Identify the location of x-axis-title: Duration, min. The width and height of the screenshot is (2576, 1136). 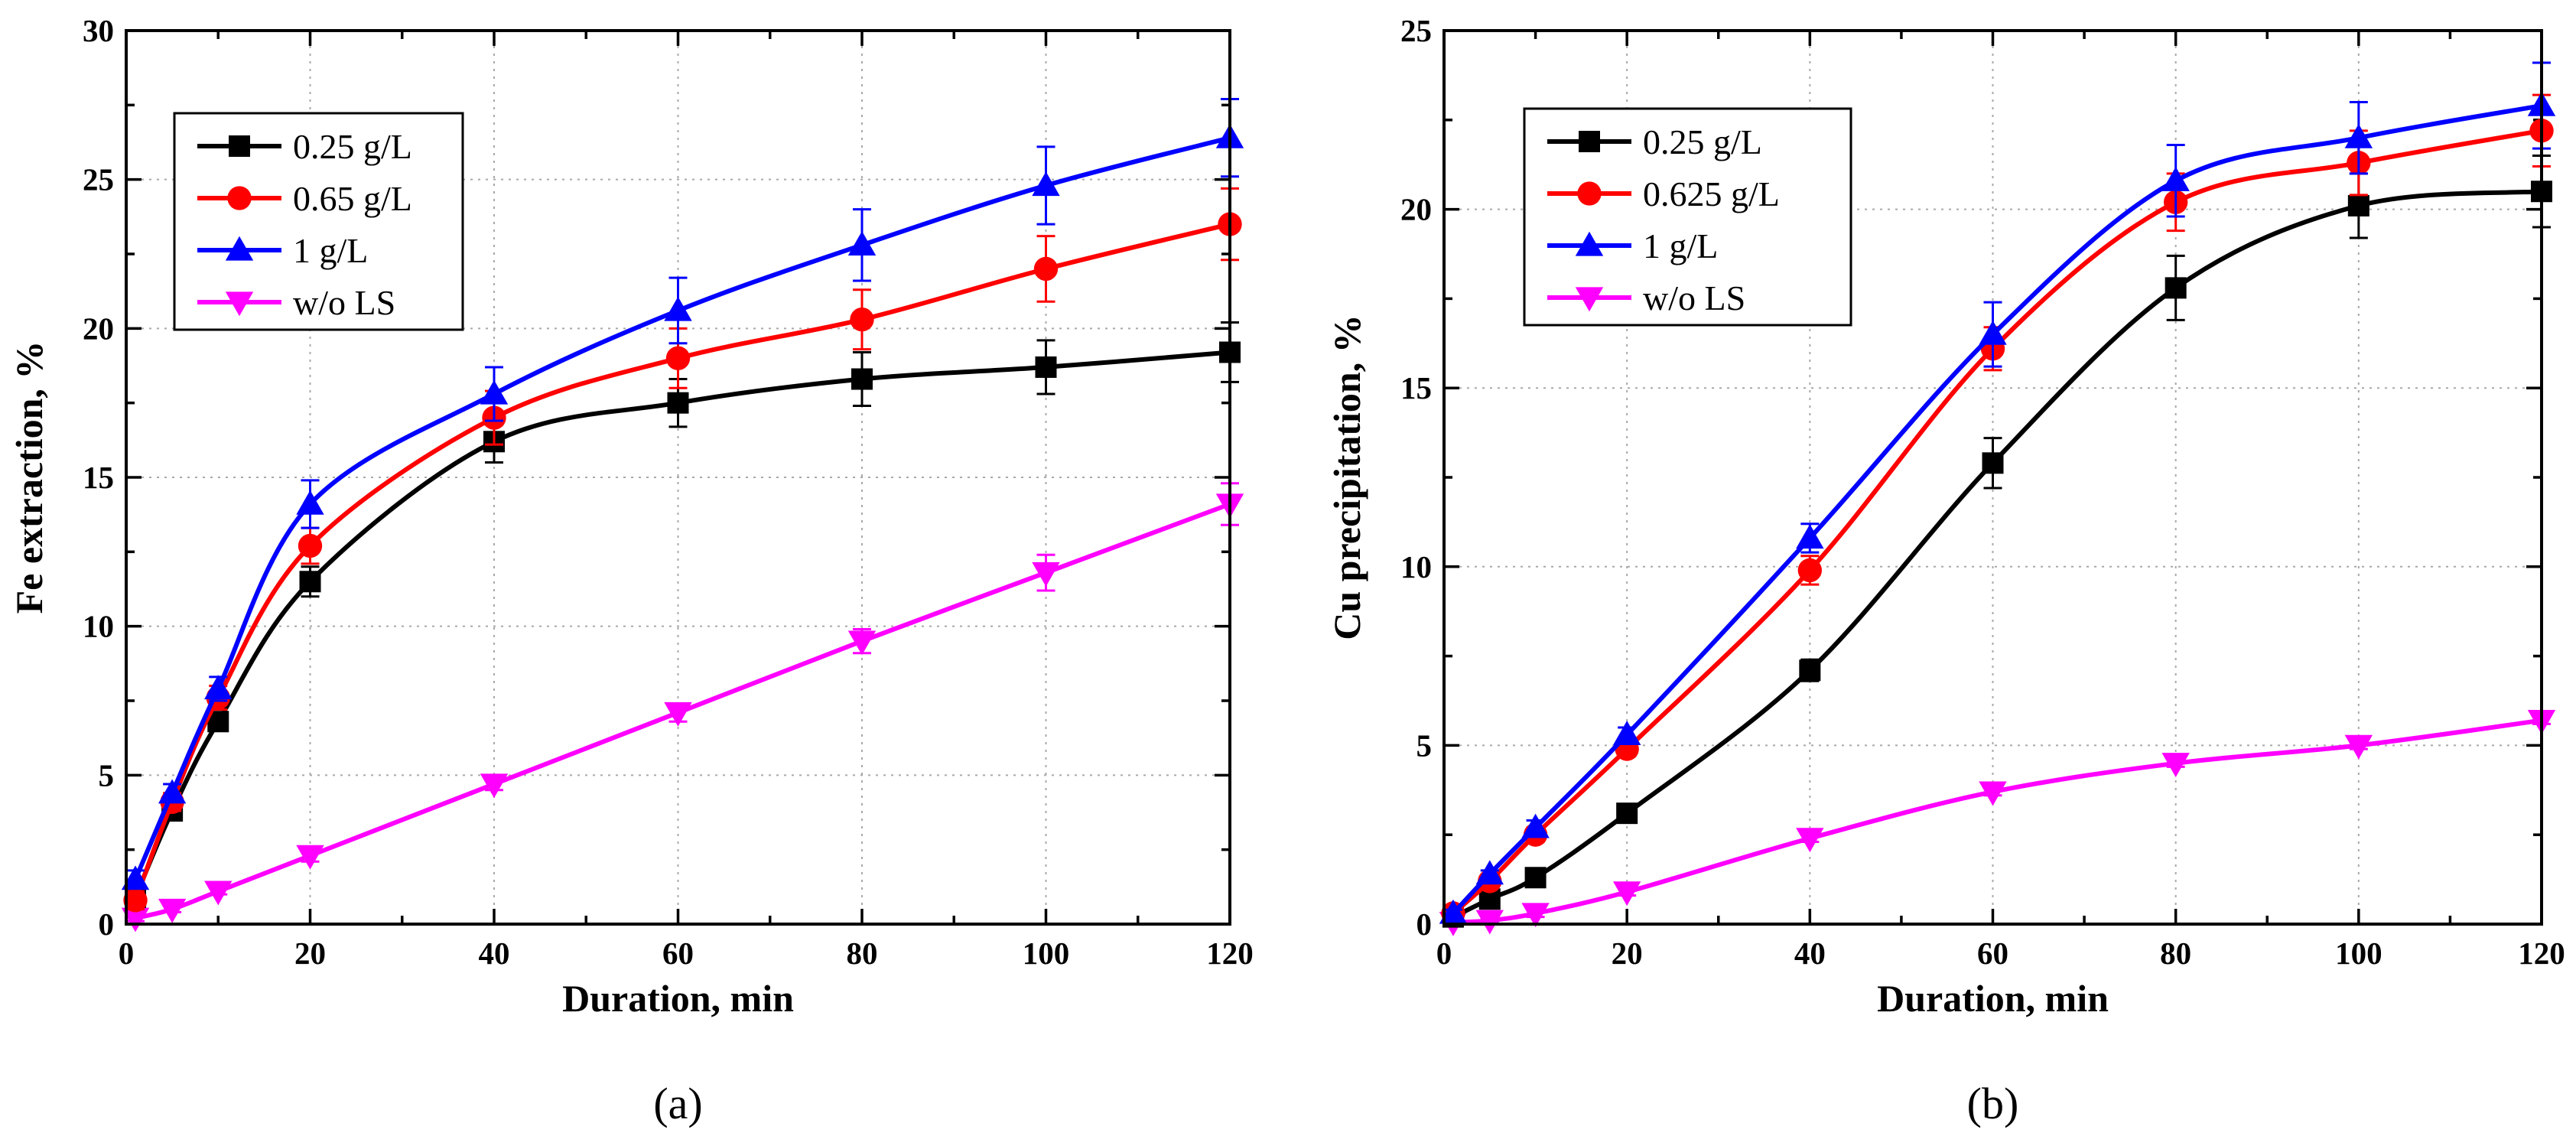
(1993, 998).